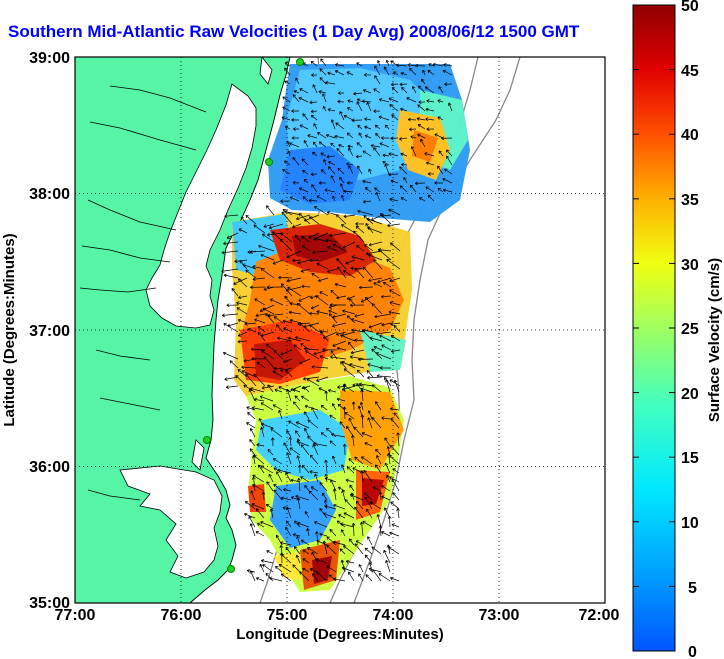  What do you see at coordinates (690, 135) in the screenshot?
I see `colorbar-tick: 40` at bounding box center [690, 135].